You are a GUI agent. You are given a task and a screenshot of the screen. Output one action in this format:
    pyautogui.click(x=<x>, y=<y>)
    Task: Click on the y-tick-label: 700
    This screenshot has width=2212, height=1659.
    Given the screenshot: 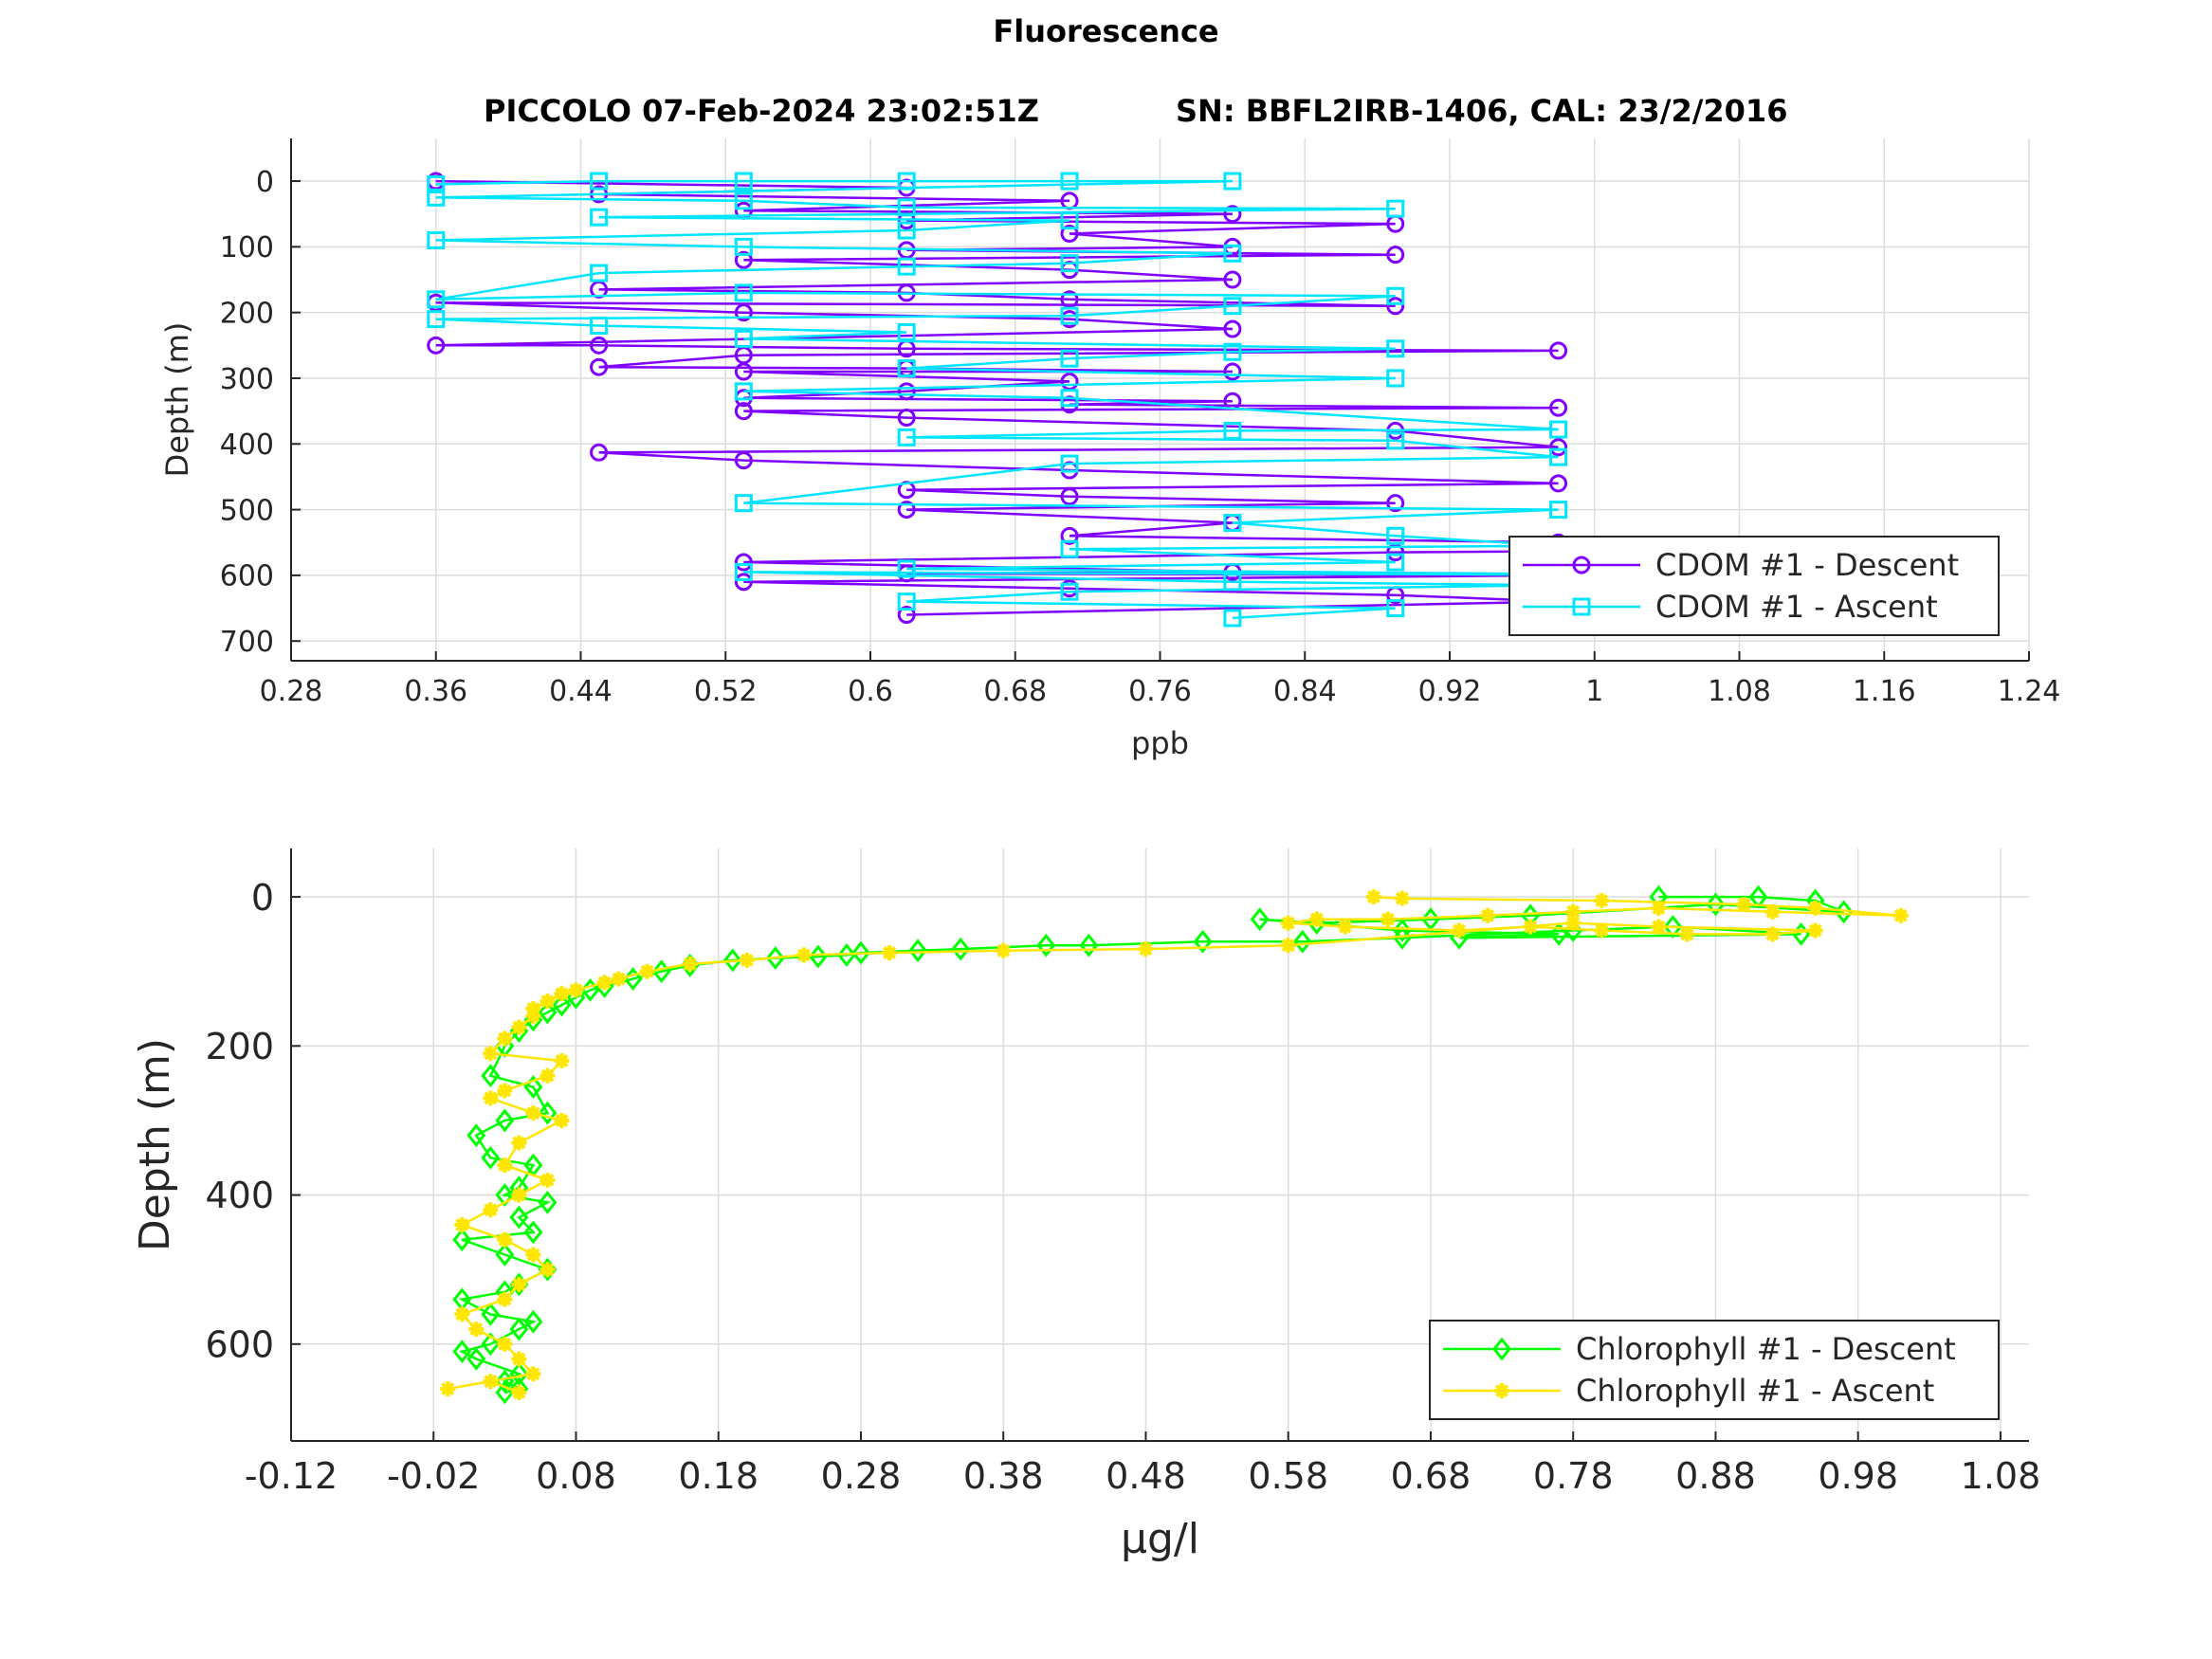 What is the action you would take?
    pyautogui.click(x=247, y=642)
    